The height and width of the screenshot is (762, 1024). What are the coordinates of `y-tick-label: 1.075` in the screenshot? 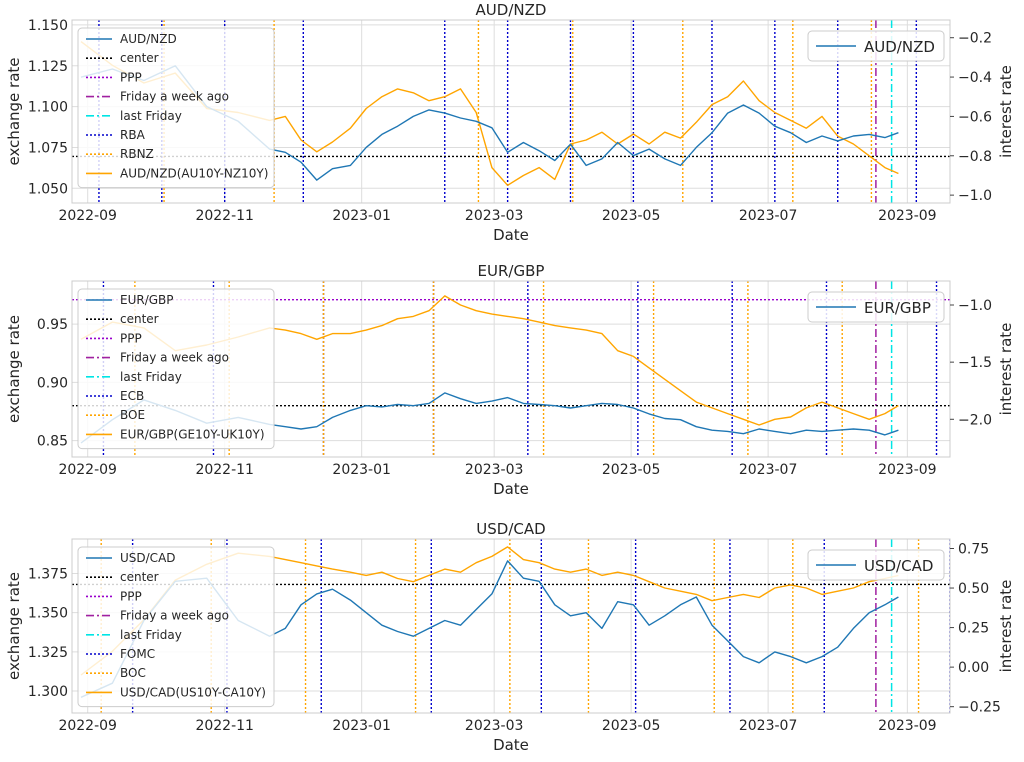 It's located at (48, 148).